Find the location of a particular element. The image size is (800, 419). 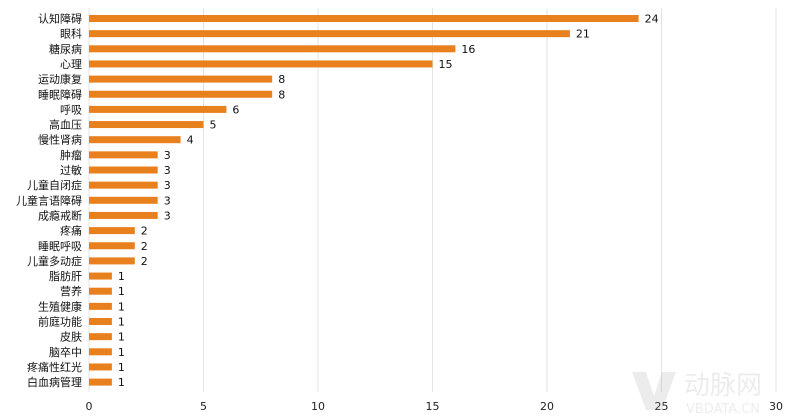

category-label: 成瘾戒断 is located at coordinates (60, 215).